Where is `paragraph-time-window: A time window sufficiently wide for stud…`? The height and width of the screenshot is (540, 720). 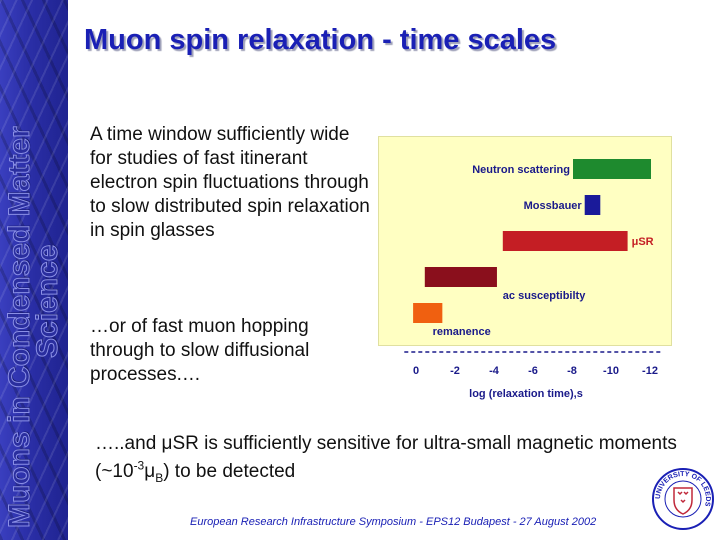 paragraph-time-window: A time window sufficiently wide for stud… is located at coordinates (230, 182).